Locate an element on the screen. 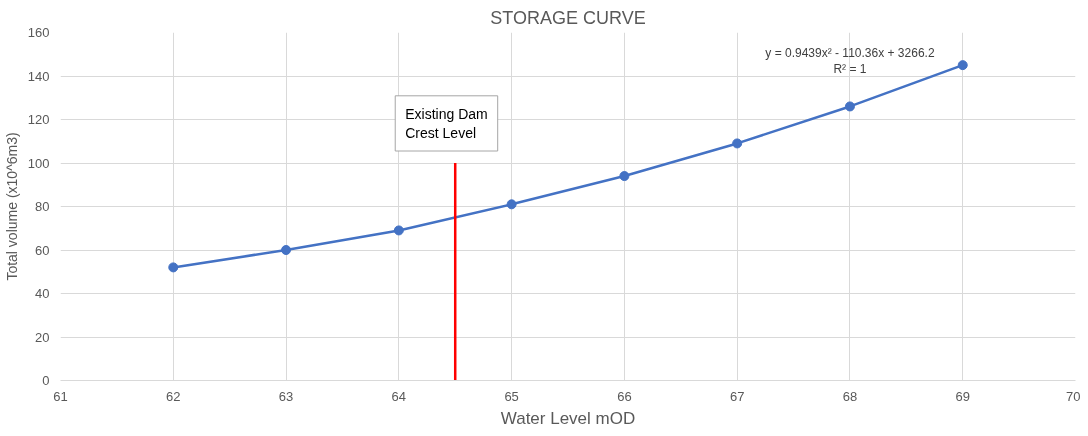  x-tick-label: 63 is located at coordinates (286, 396).